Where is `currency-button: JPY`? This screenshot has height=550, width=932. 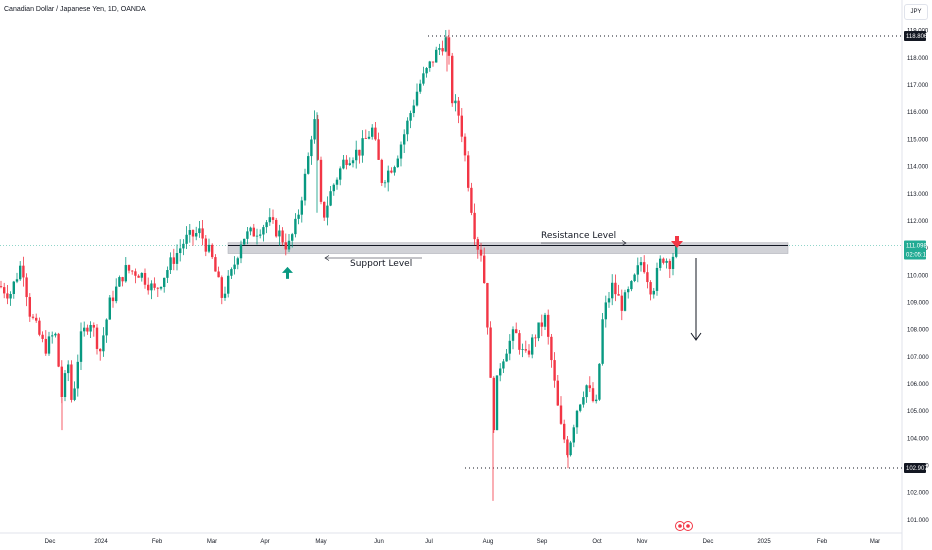 currency-button: JPY is located at coordinates (916, 12).